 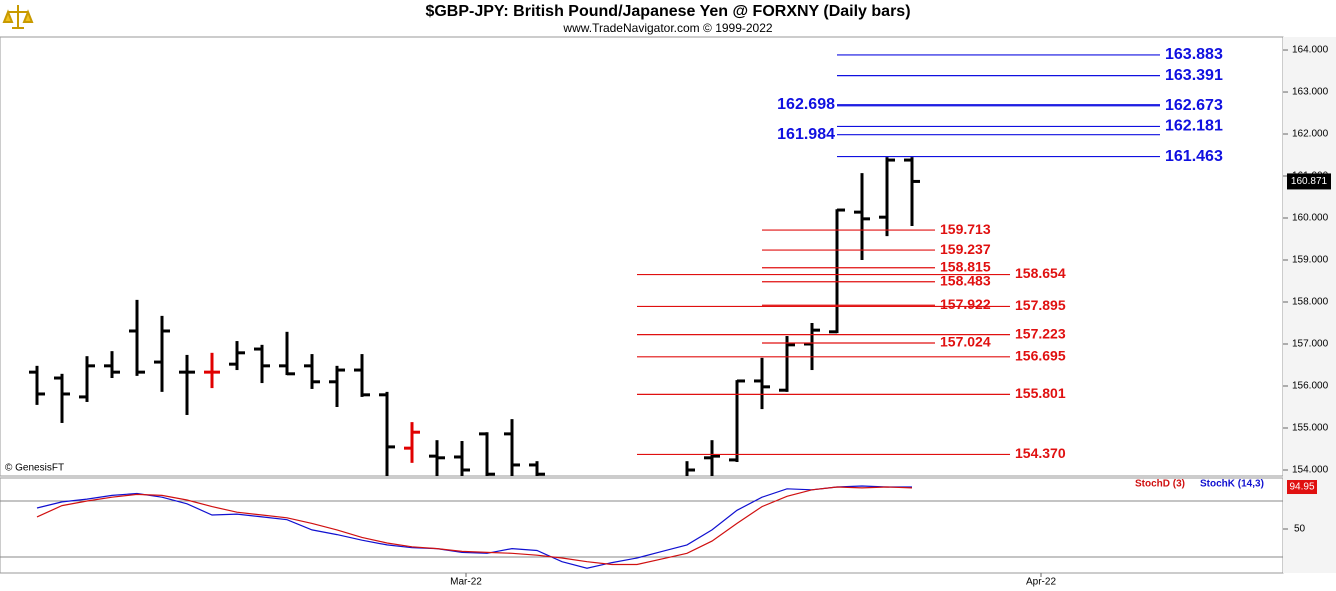 I want to click on last-value-label: 94.95, so click(x=1301, y=487).